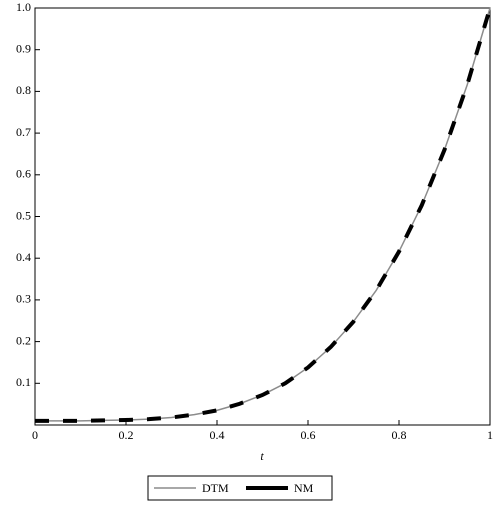 Image resolution: width=500 pixels, height=505 pixels. What do you see at coordinates (490, 435) in the screenshot?
I see `x-tick-label: 1` at bounding box center [490, 435].